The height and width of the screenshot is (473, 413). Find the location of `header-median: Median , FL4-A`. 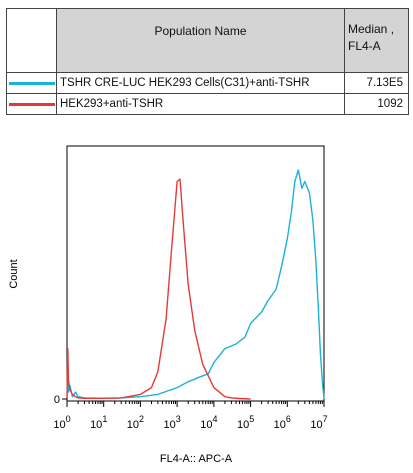

header-median: Median , FL4-A is located at coordinates (376, 40).